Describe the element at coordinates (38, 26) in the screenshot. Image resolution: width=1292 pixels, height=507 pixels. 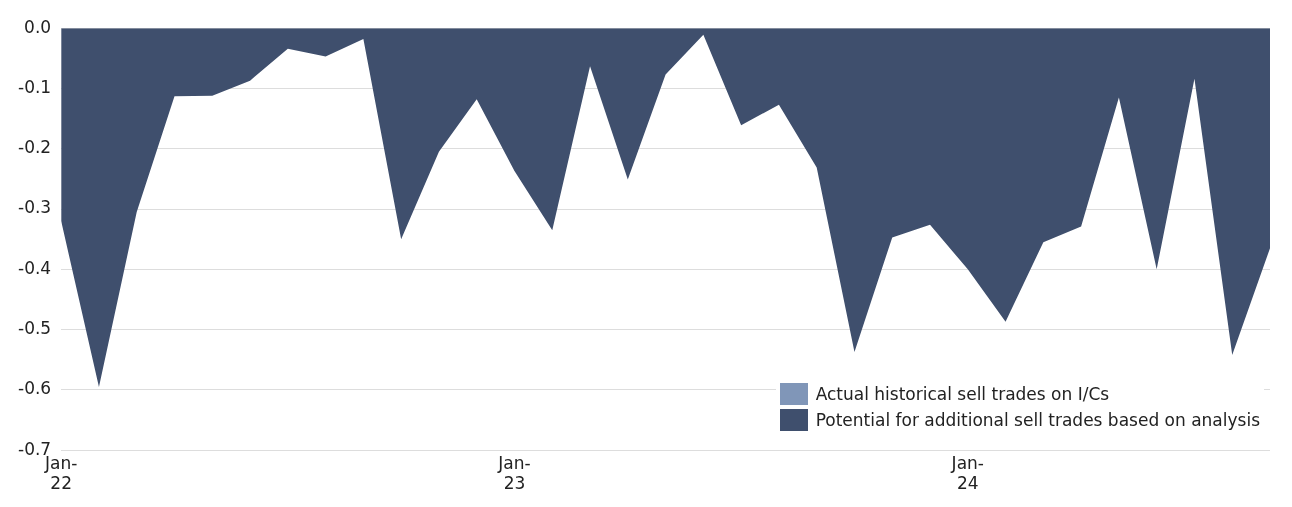
I see `y-tick-label: 0.0` at that location.